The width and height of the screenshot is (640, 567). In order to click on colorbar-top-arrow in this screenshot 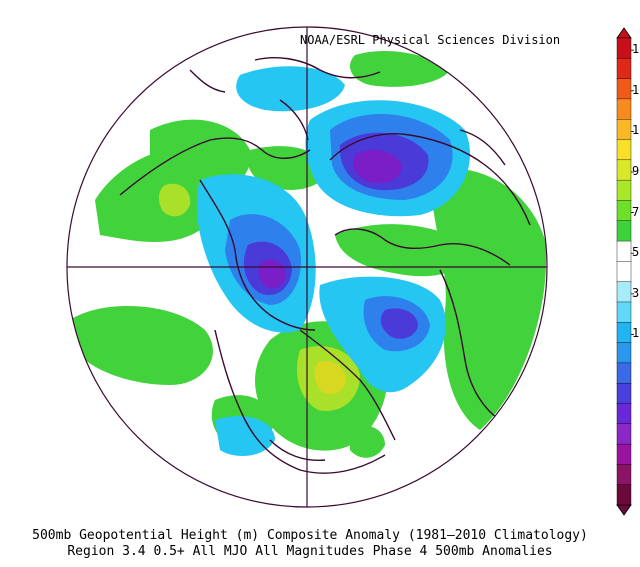, I will do `click(624, 33)`.